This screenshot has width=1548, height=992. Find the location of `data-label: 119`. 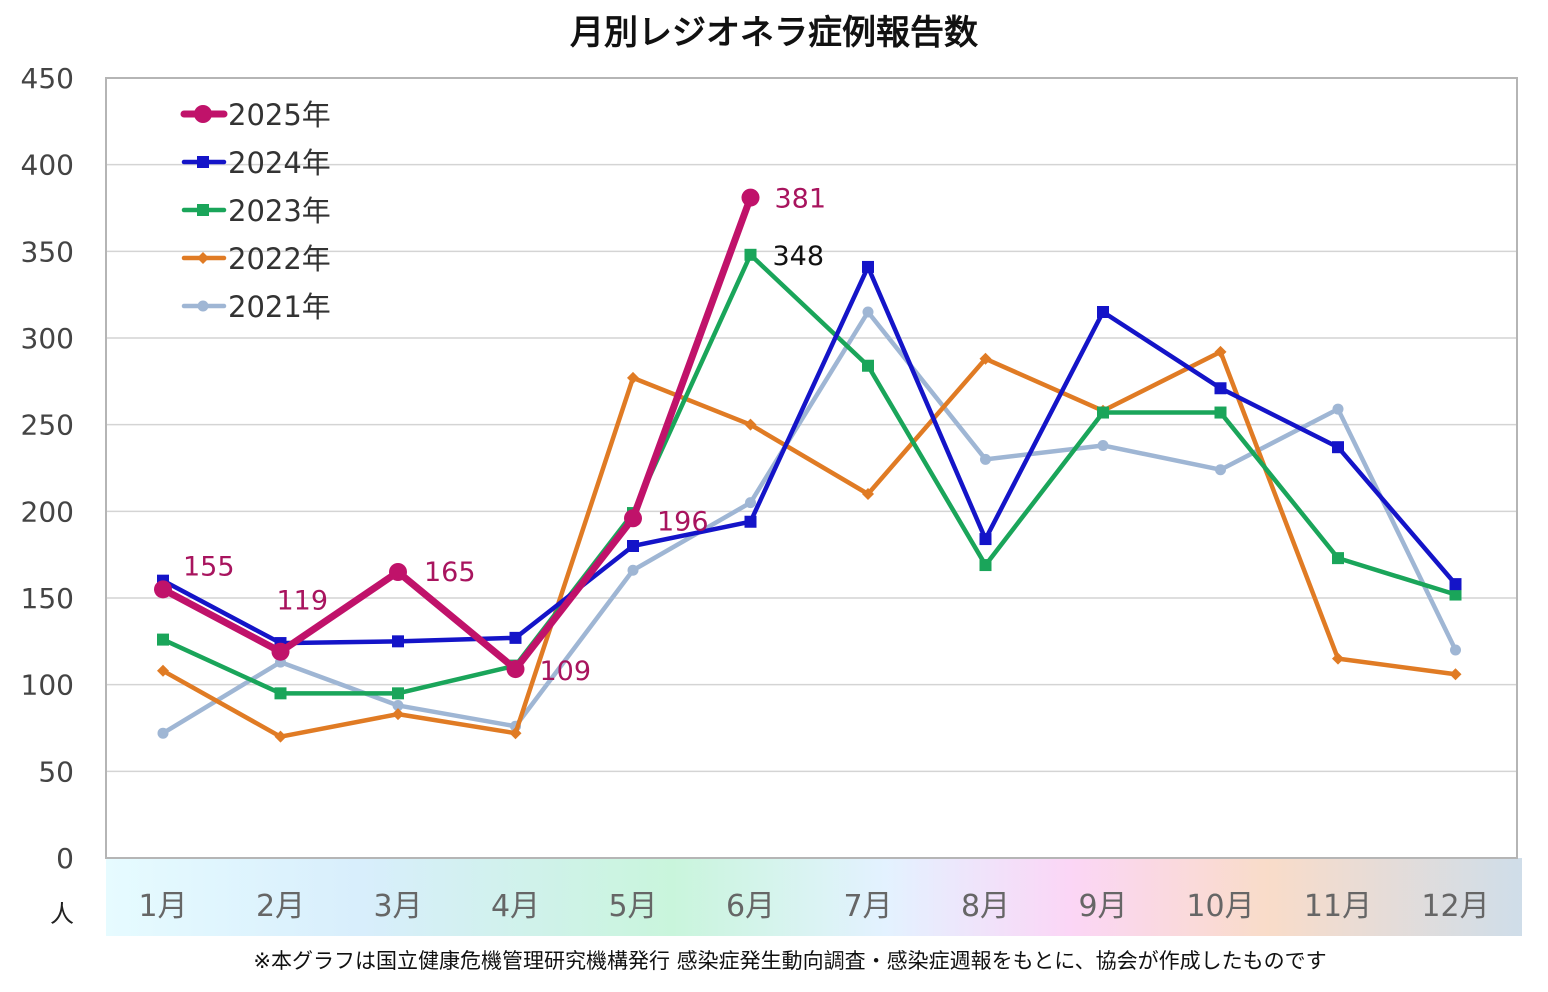

data-label: 119 is located at coordinates (303, 601).